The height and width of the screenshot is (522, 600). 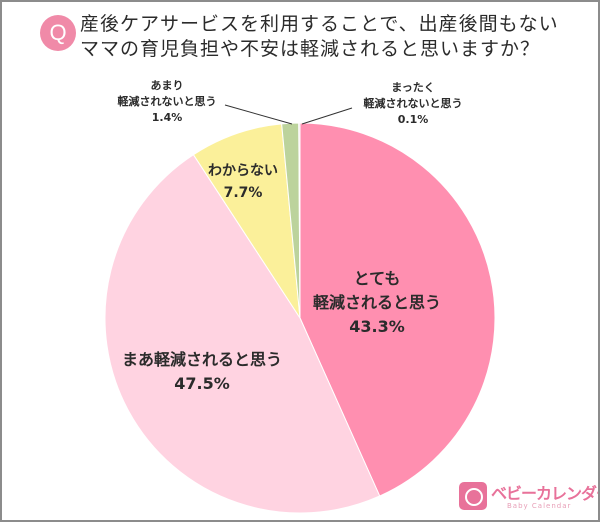 What do you see at coordinates (473, 496) in the screenshot?
I see `calendar-baby-icon` at bounding box center [473, 496].